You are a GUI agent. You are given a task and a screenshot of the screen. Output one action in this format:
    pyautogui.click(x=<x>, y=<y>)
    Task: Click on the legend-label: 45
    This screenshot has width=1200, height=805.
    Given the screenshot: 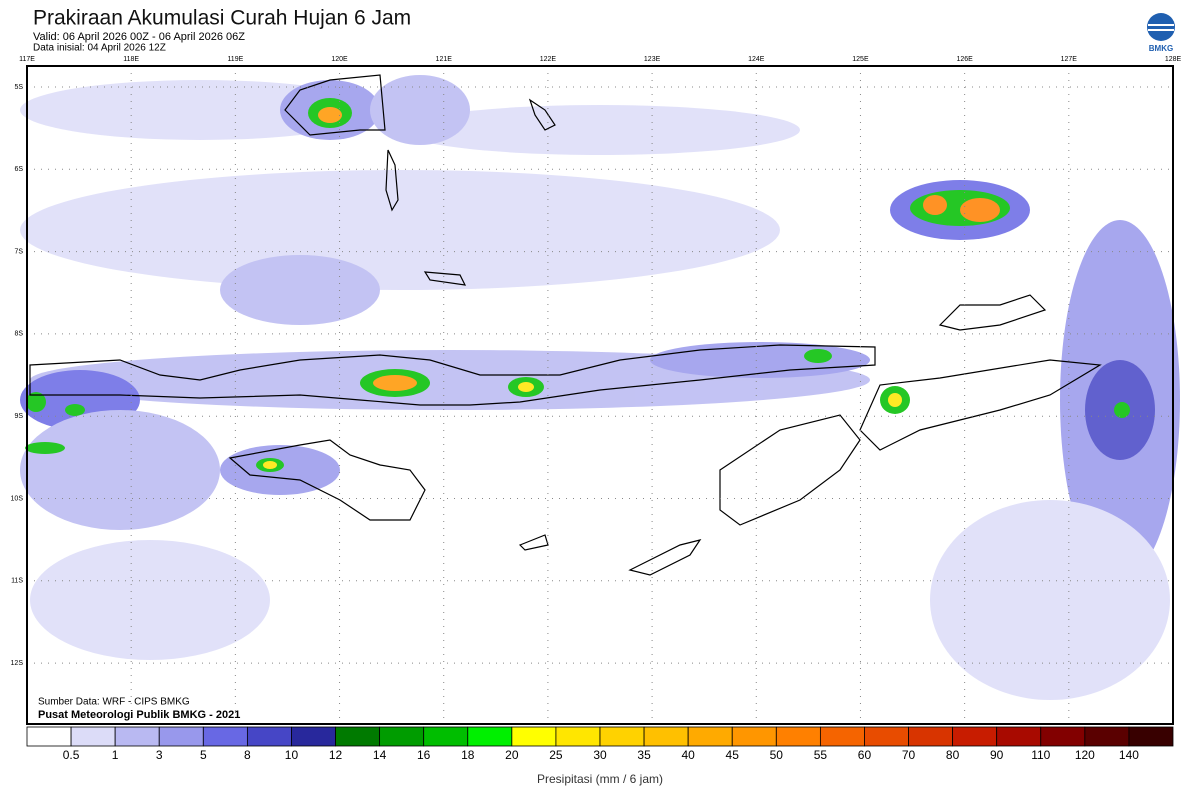 What is the action you would take?
    pyautogui.click(x=733, y=755)
    